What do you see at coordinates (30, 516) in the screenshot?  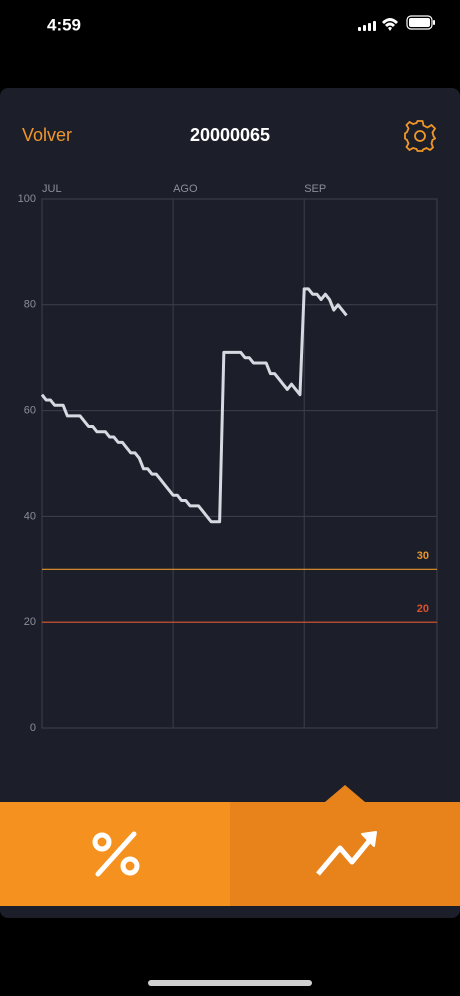 I see `y-tick-label: 40` at bounding box center [30, 516].